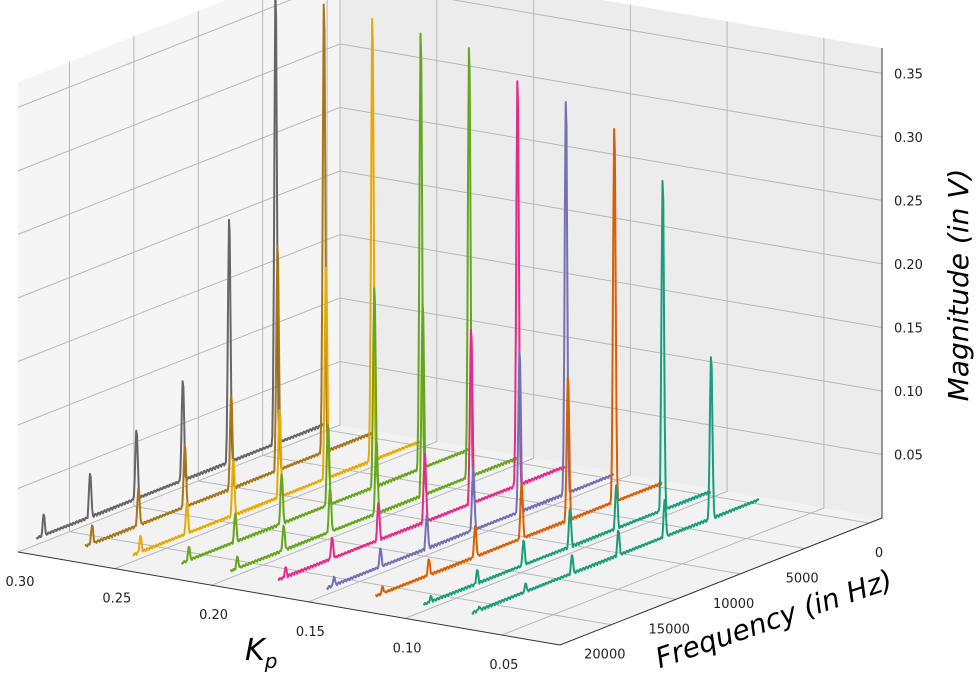 This screenshot has width=979, height=690. What do you see at coordinates (116, 599) in the screenshot?
I see `x-tick-label-1: 0.25` at bounding box center [116, 599].